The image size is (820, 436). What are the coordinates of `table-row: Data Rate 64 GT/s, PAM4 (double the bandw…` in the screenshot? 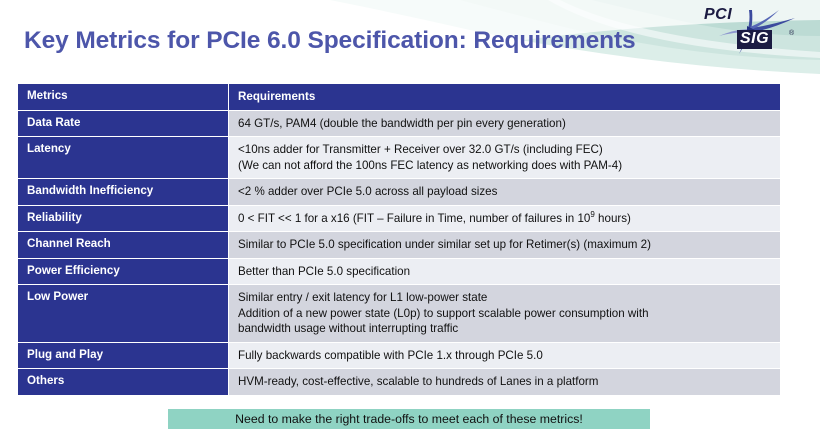 It's located at (399, 123).